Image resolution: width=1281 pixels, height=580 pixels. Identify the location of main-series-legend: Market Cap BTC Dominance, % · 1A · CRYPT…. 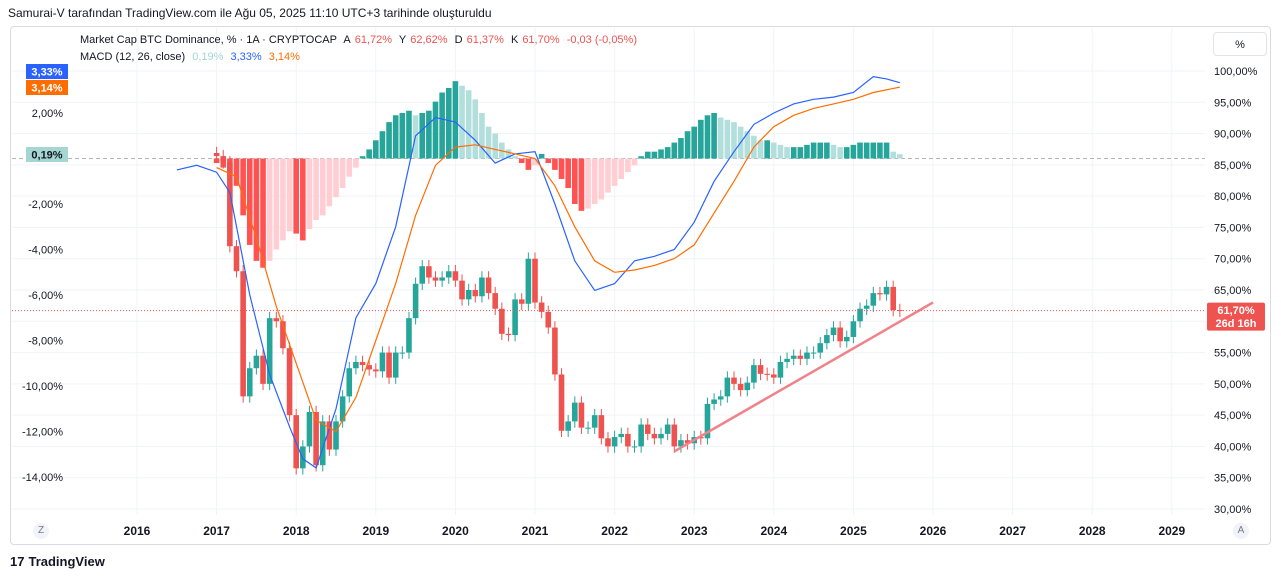
(358, 40).